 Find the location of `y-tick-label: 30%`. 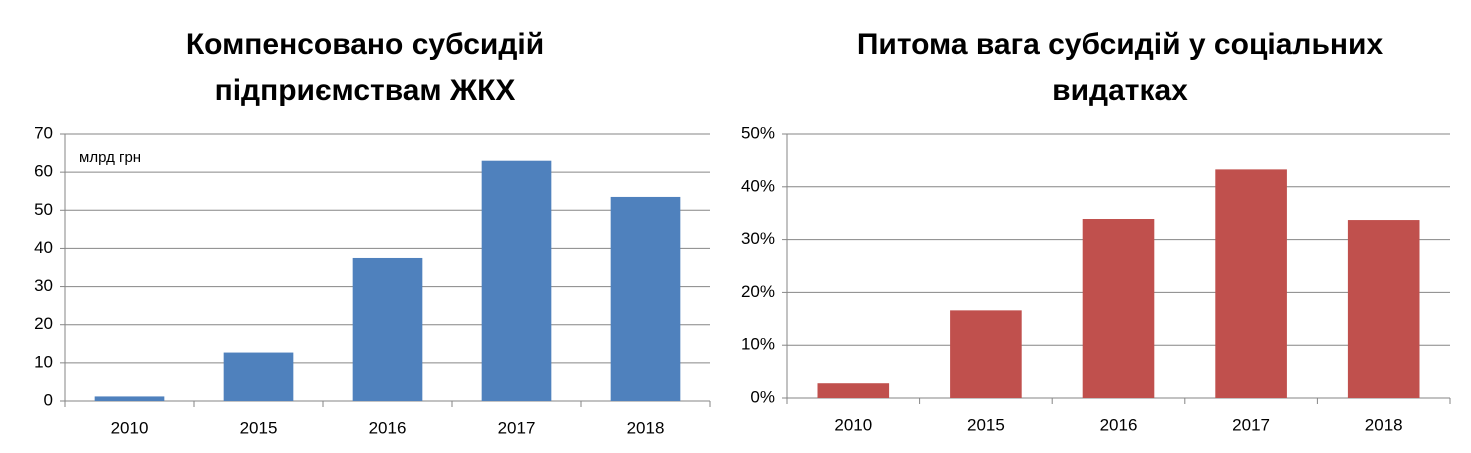

y-tick-label: 30% is located at coordinates (758, 238).